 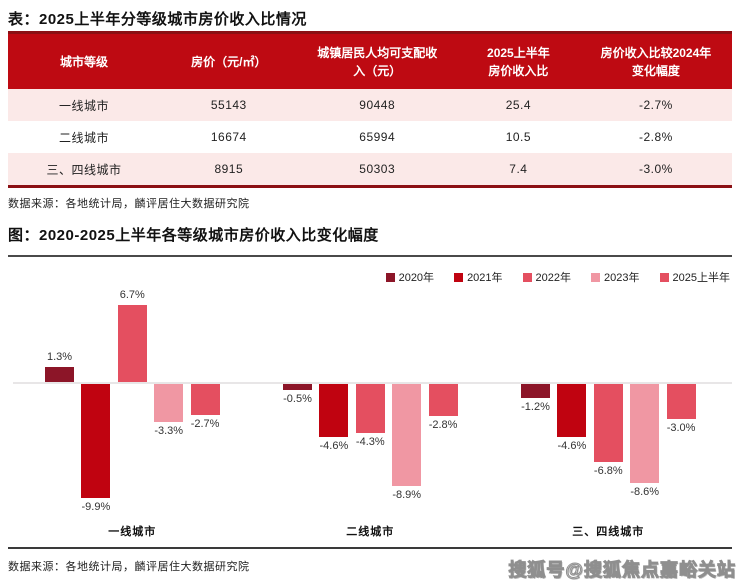 What do you see at coordinates (518, 105) in the screenshot?
I see `table-cell: 25.4` at bounding box center [518, 105].